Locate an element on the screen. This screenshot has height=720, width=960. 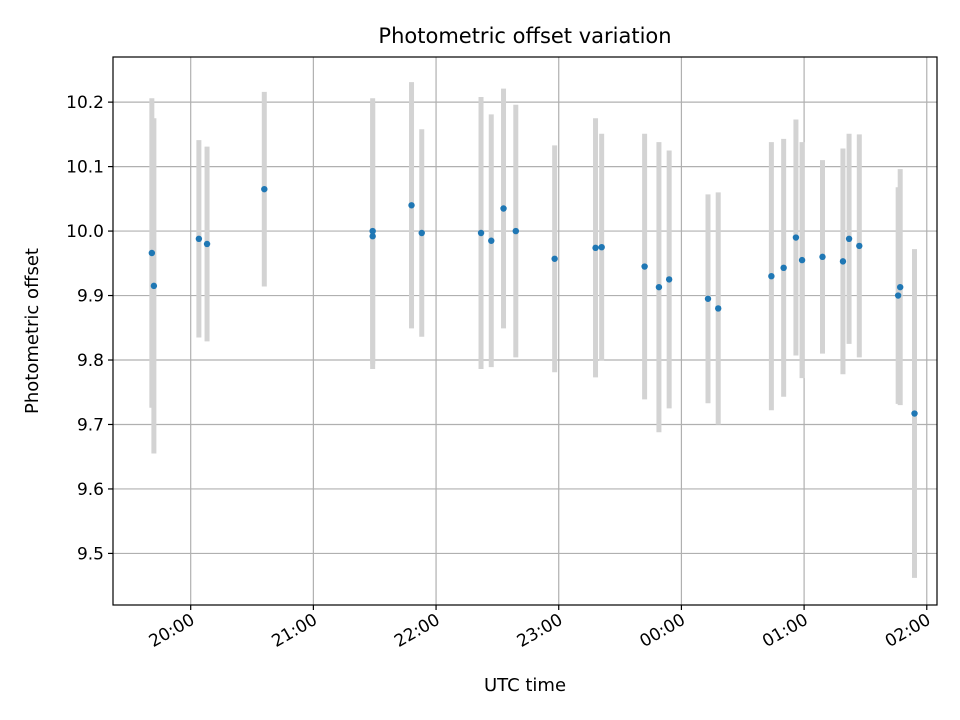
y-tick-label: 10.2 is located at coordinates (85, 103).